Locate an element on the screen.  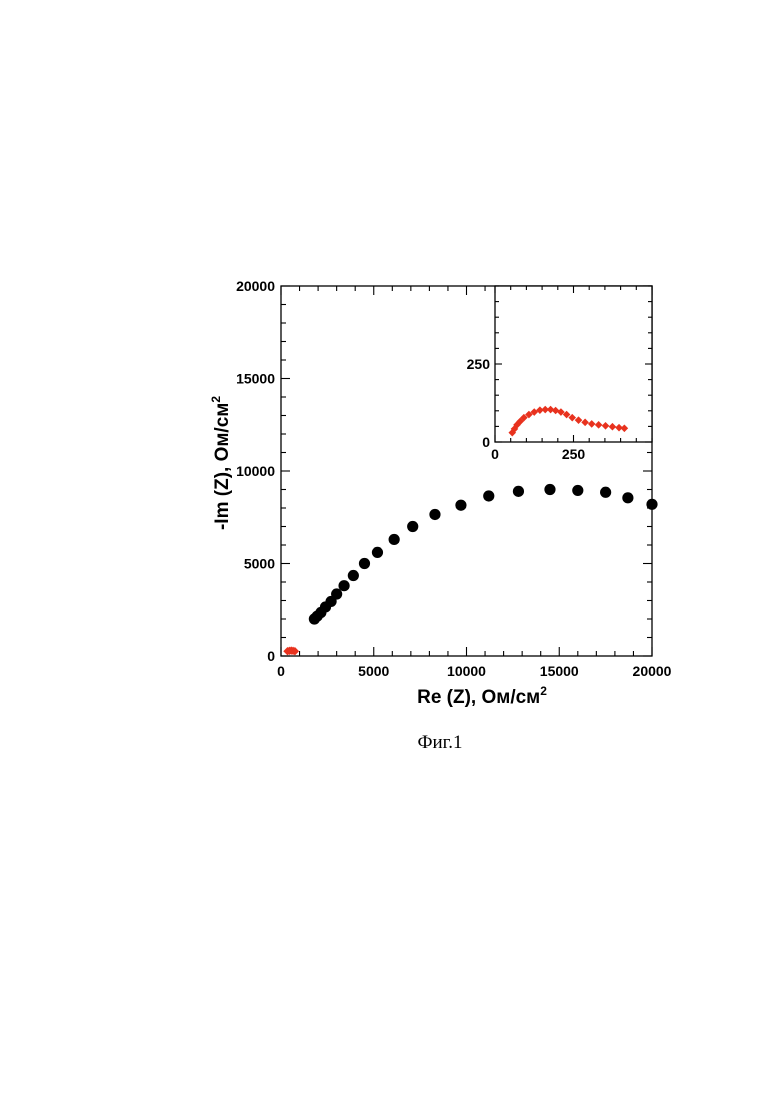
inset-y-tick-label: 0 is located at coordinates (486, 442).